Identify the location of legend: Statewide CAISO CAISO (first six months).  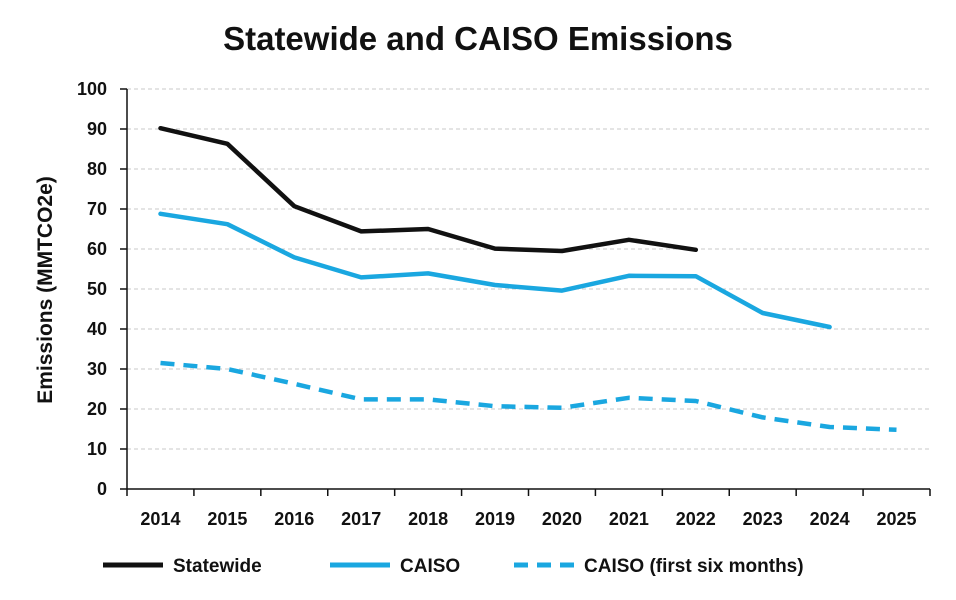
(453, 566).